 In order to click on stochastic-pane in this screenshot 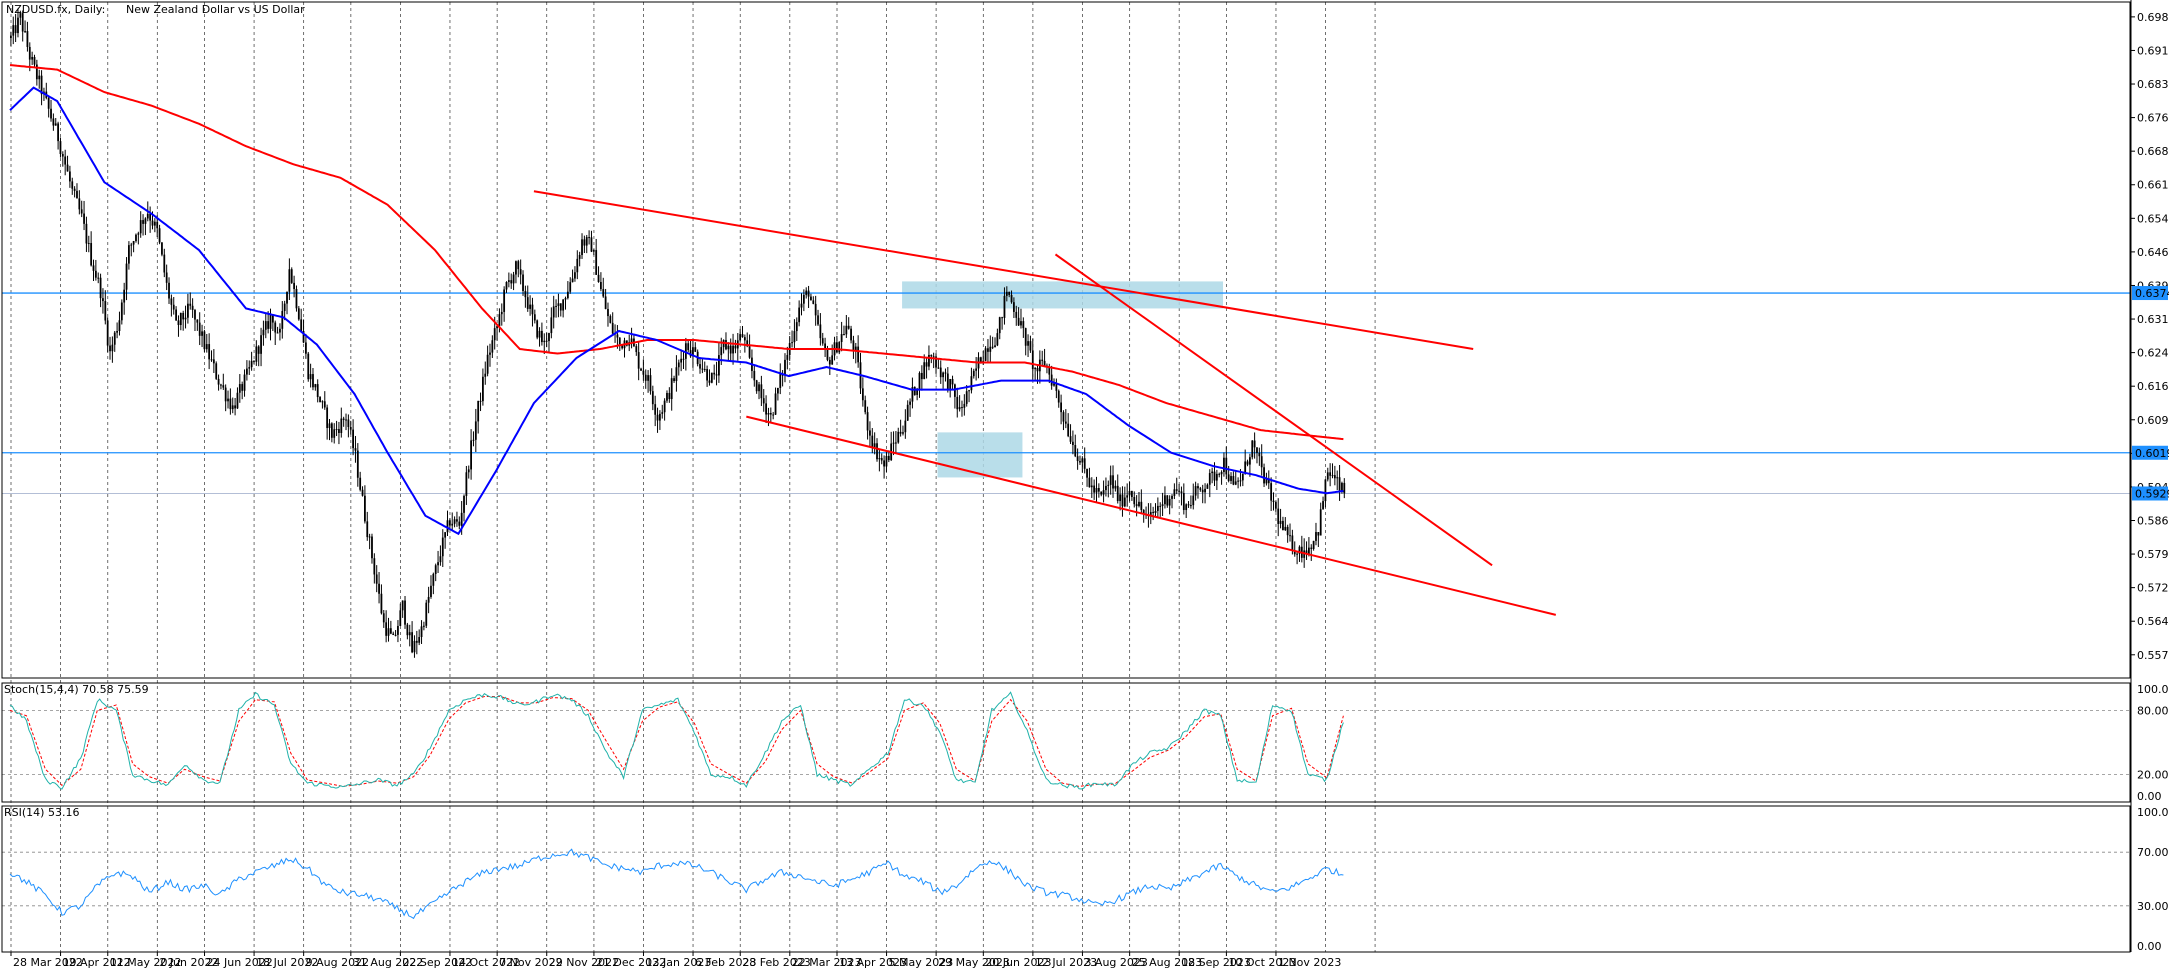, I will do `click(1066, 740)`.